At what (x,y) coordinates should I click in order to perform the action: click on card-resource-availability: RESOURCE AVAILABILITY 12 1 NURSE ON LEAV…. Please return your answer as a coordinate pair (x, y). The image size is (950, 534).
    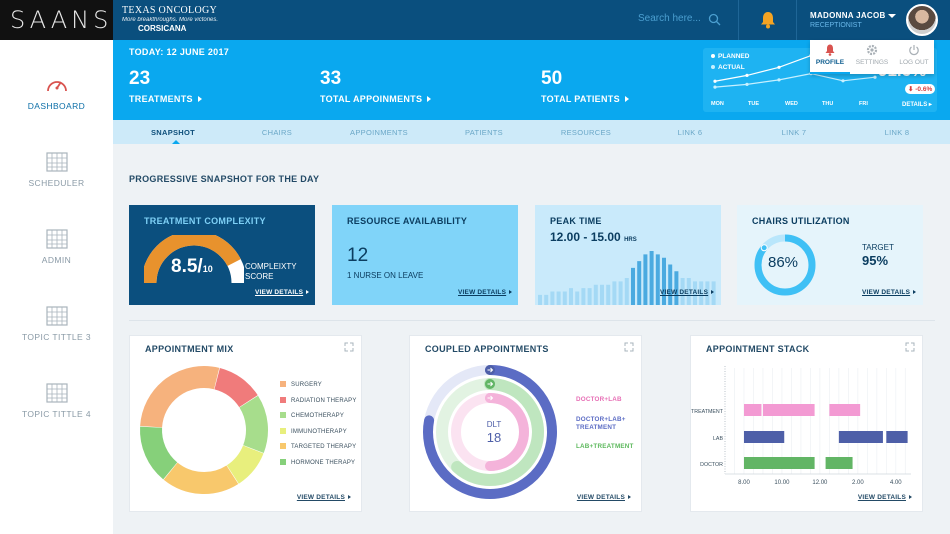
    Looking at the image, I should click on (425, 255).